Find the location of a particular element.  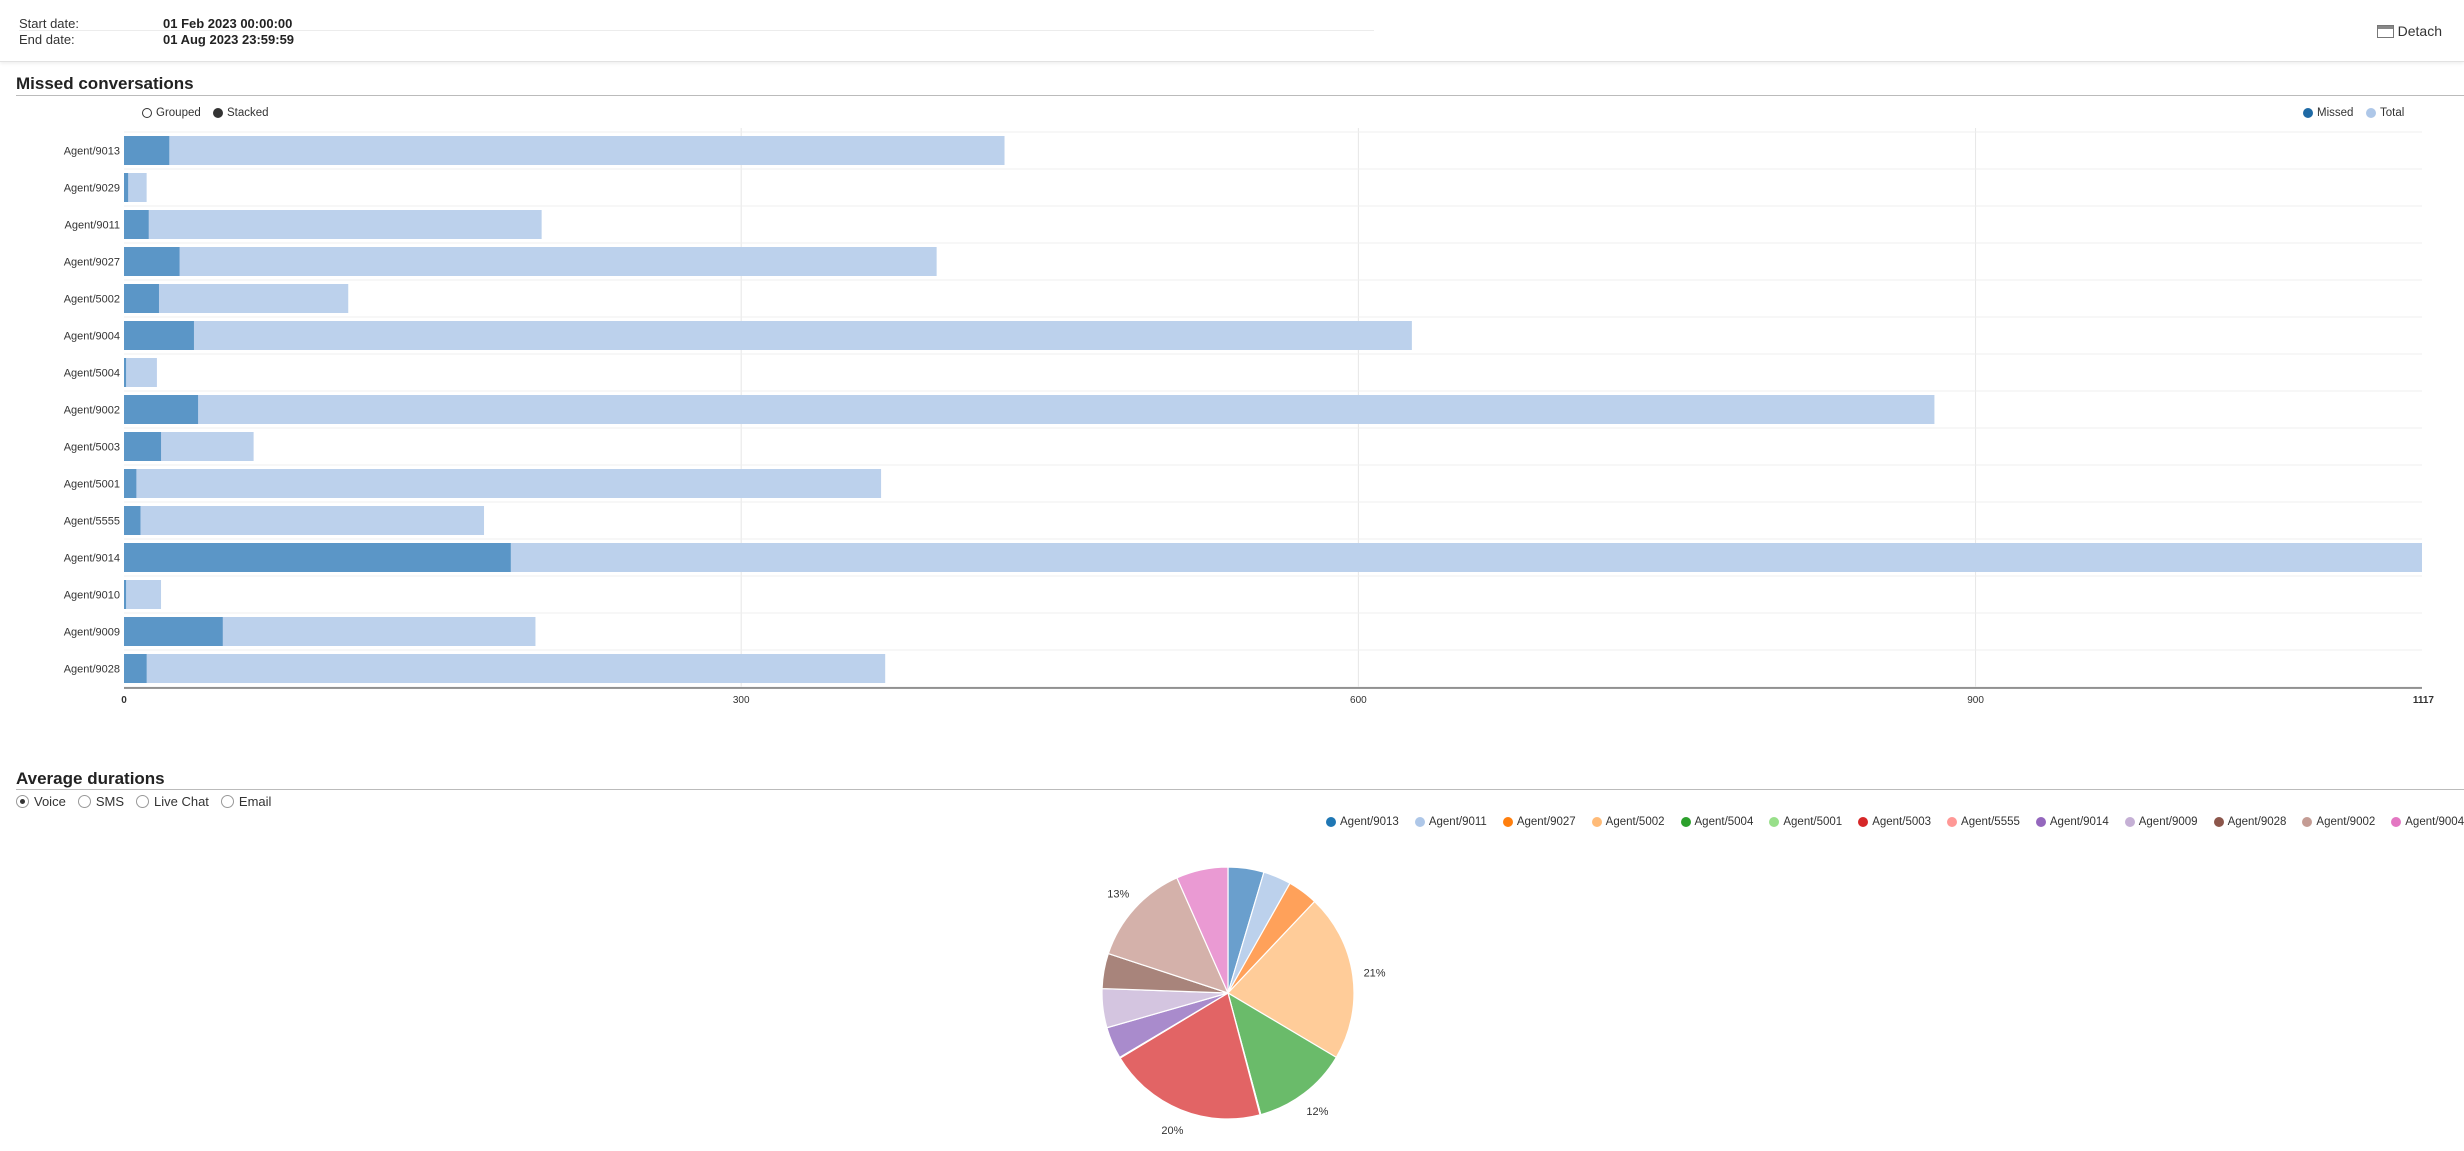

pie-legend-item: Agent/9014 is located at coordinates (2072, 822).